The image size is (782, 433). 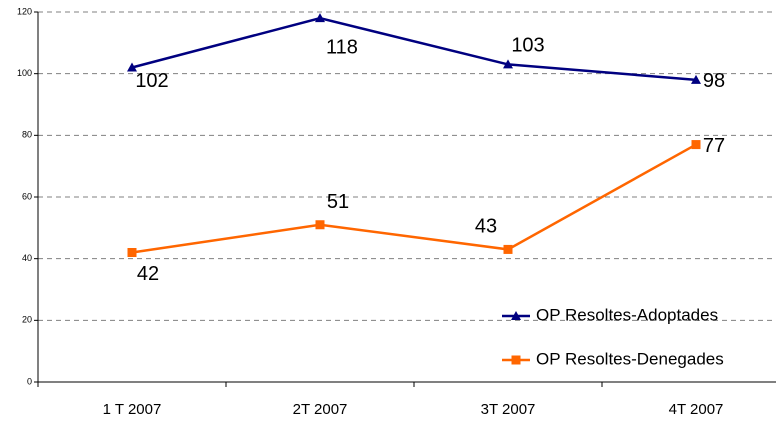 I want to click on value-label: 51, so click(x=338, y=202).